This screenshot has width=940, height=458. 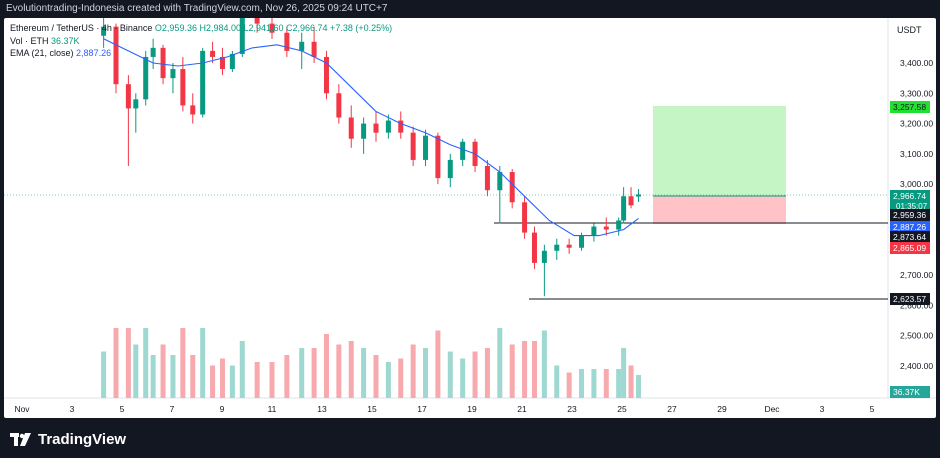 I want to click on time-tick-label: 23, so click(x=572, y=409).